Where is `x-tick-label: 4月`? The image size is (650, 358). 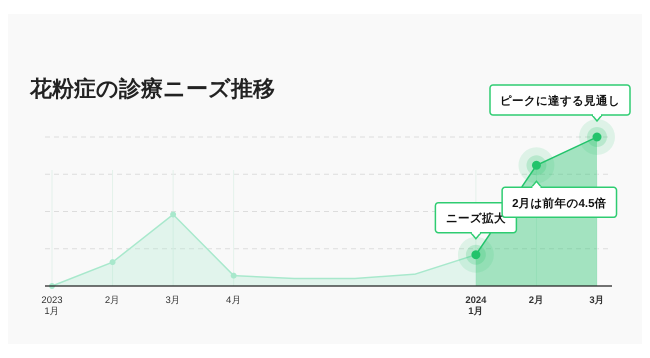
x-tick-label: 4月 is located at coordinates (234, 300).